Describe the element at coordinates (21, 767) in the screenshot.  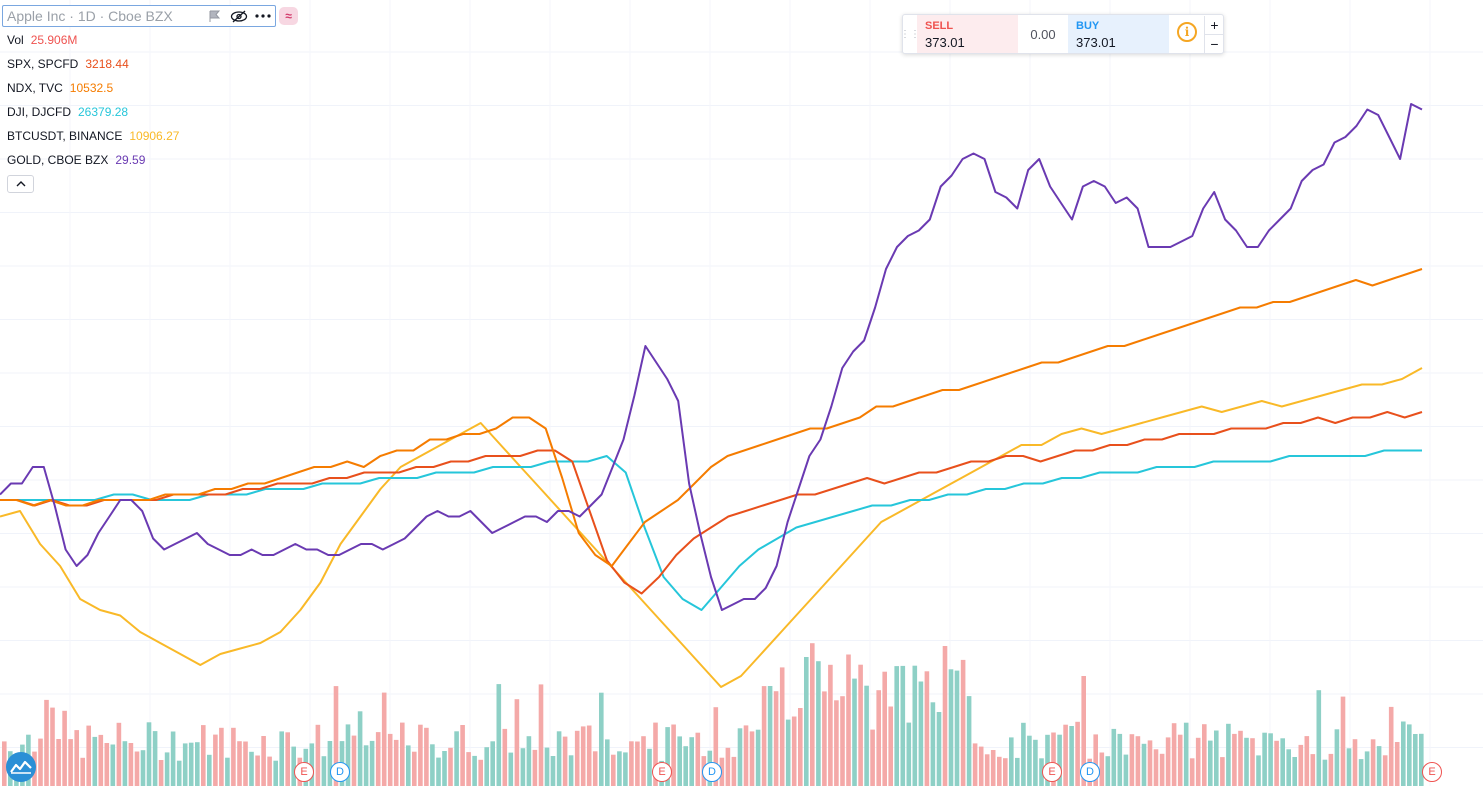
I see `tradingview-logo-icon` at that location.